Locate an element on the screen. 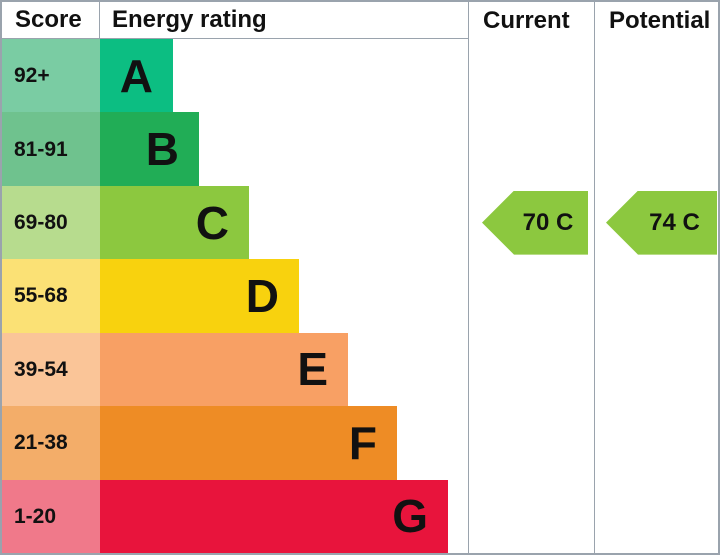 This screenshot has height=555, width=720. band-letter-b: B is located at coordinates (162, 149).